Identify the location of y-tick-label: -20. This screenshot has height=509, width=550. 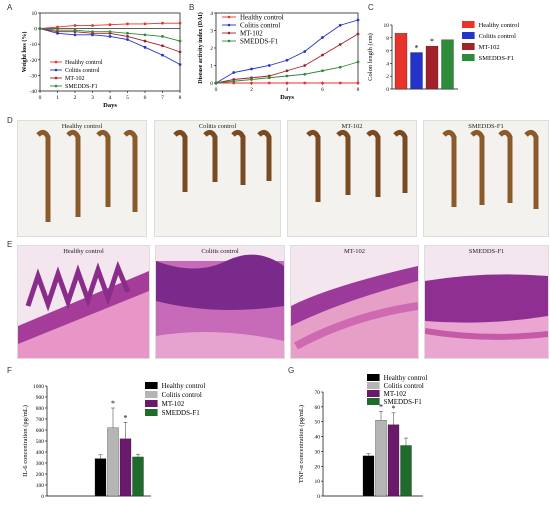
(34, 61).